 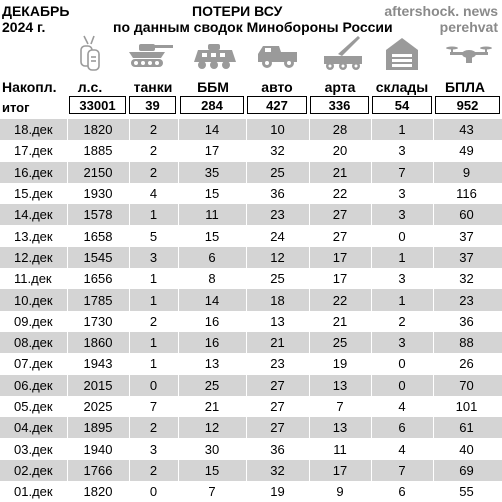 I want to click on cell-tanks: 3, so click(x=153, y=449).